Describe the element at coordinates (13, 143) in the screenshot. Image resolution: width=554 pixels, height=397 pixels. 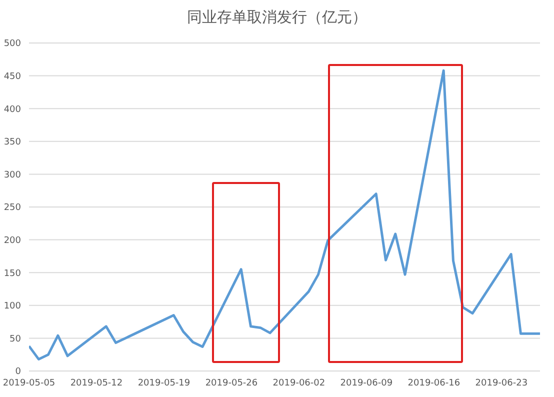
I see `y-tick-label: 350` at that location.